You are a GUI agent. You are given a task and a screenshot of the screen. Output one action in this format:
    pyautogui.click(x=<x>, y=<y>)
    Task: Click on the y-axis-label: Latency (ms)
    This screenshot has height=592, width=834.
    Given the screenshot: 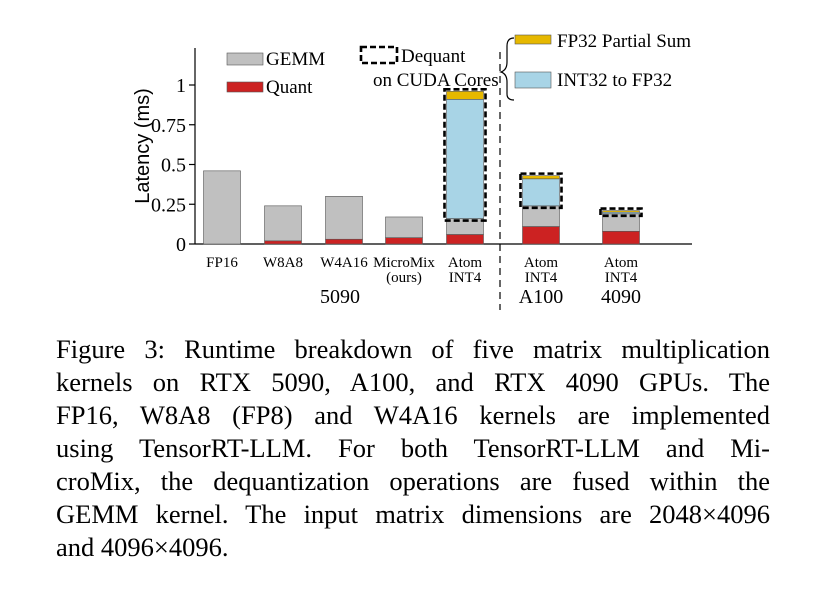 What is the action you would take?
    pyautogui.click(x=143, y=146)
    